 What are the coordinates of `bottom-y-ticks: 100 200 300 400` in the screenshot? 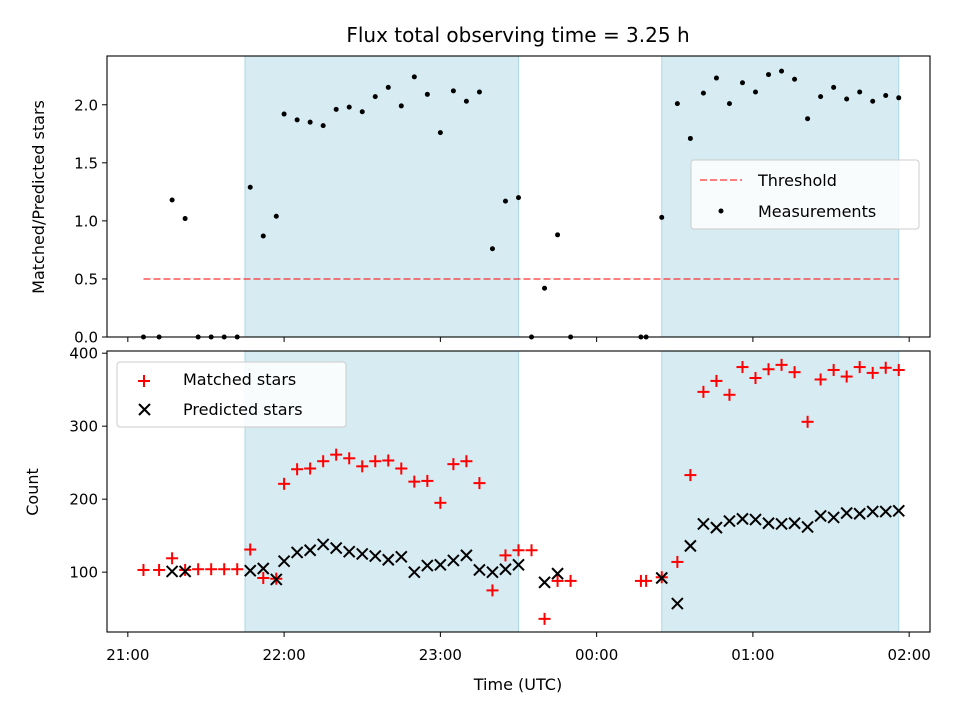 It's located at (88, 463).